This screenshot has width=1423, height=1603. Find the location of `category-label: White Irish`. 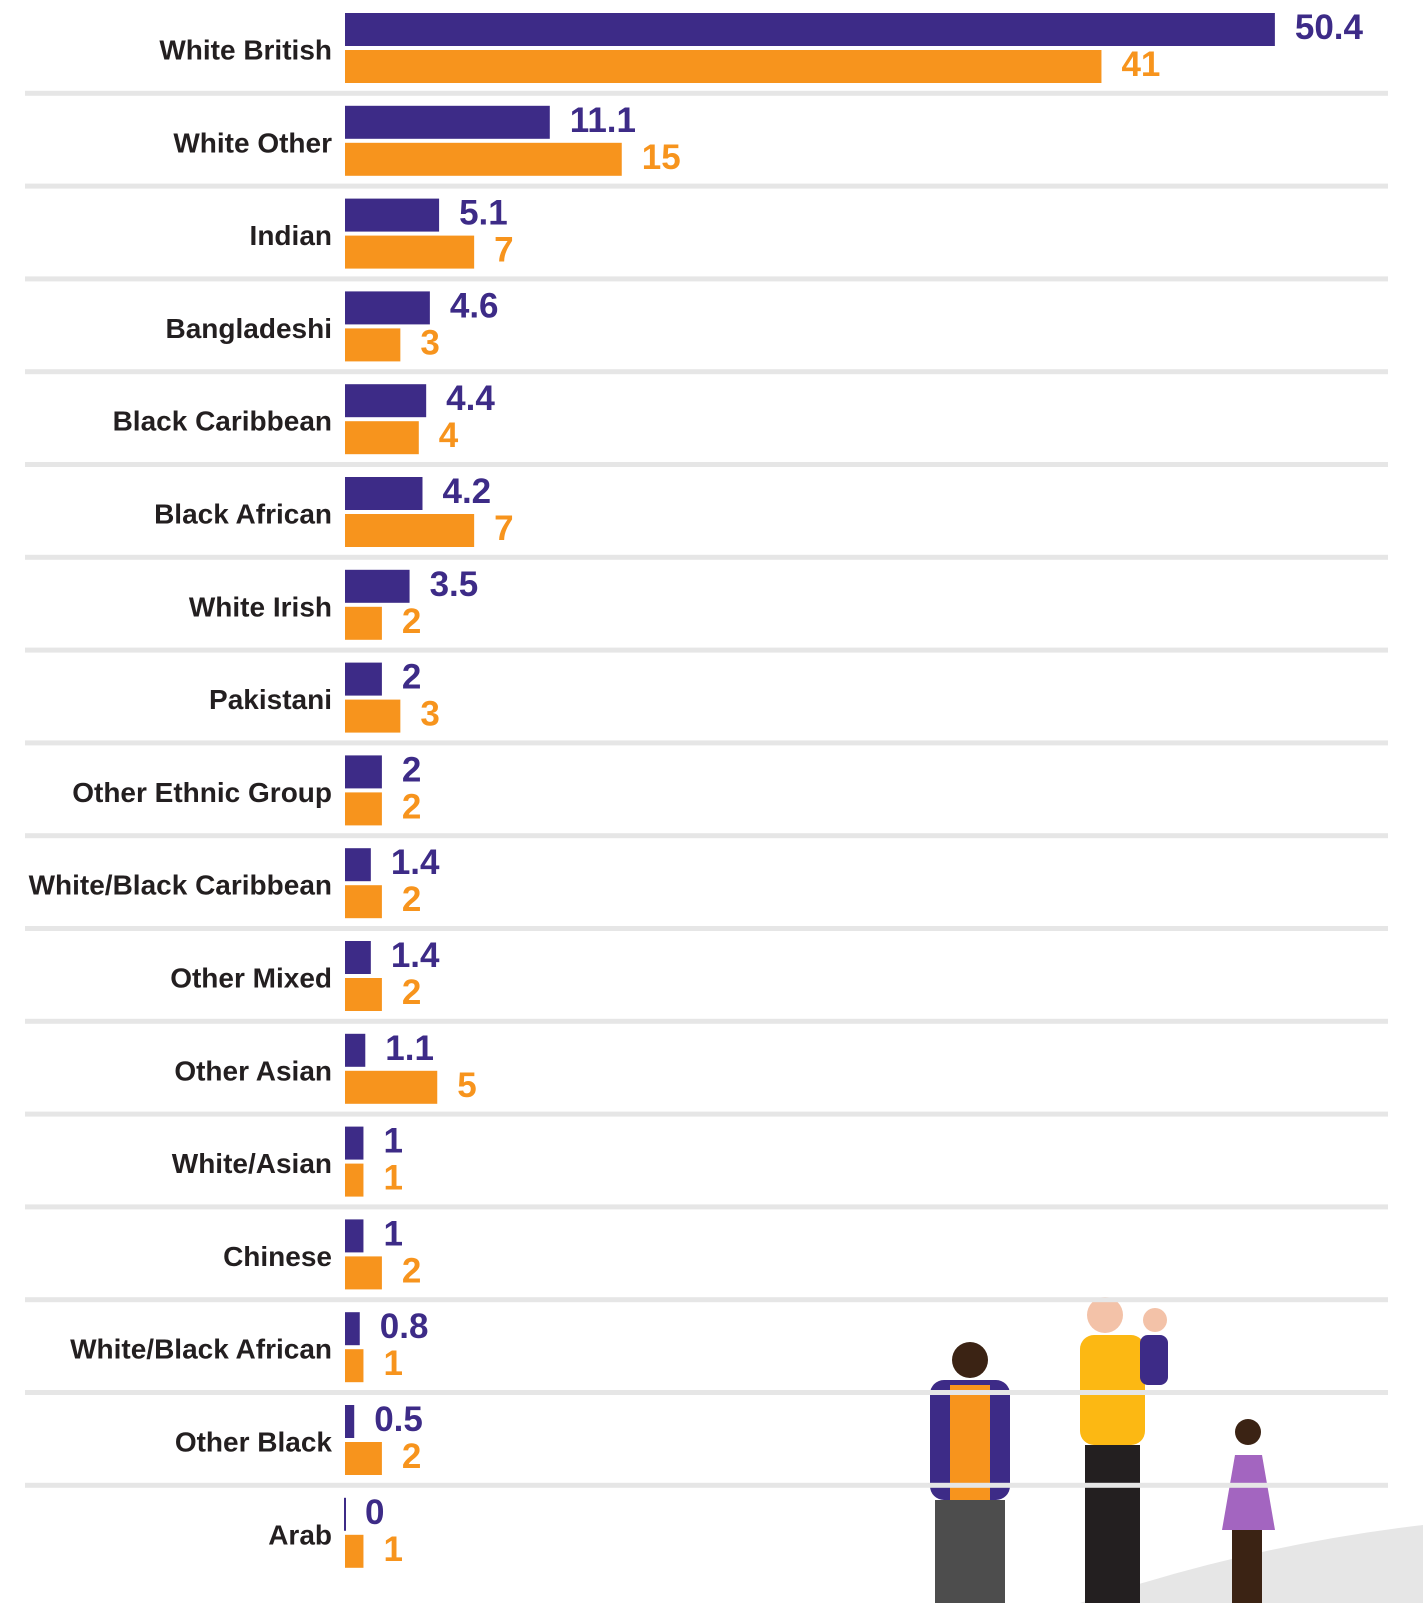

category-label: White Irish is located at coordinates (260, 606).